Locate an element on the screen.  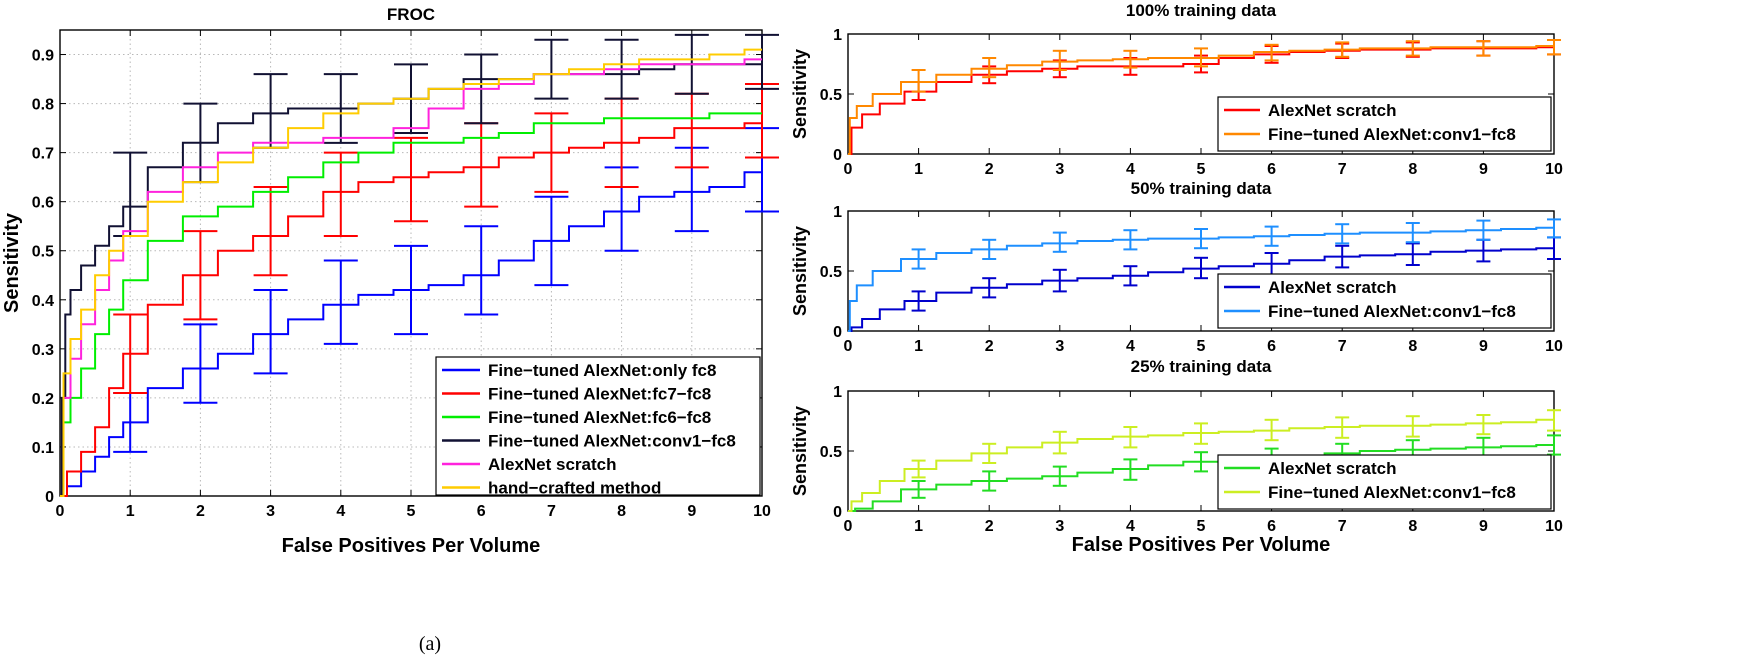
y-tick-label: 0.3 is located at coordinates (43, 350).